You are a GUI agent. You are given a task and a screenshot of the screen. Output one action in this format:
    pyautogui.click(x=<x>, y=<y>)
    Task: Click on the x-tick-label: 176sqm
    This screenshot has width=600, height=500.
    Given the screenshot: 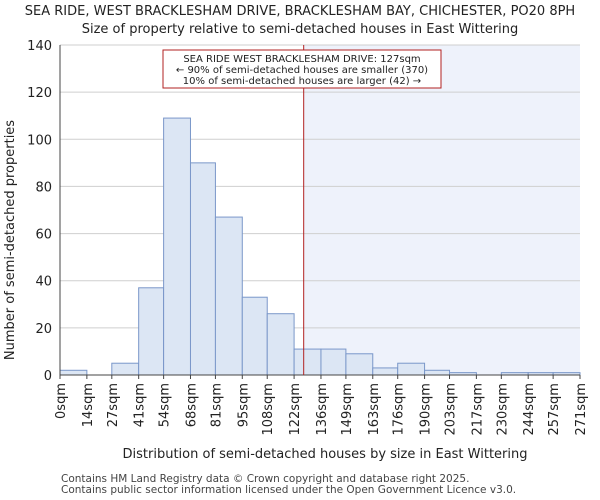 What is the action you would take?
    pyautogui.click(x=399, y=409)
    